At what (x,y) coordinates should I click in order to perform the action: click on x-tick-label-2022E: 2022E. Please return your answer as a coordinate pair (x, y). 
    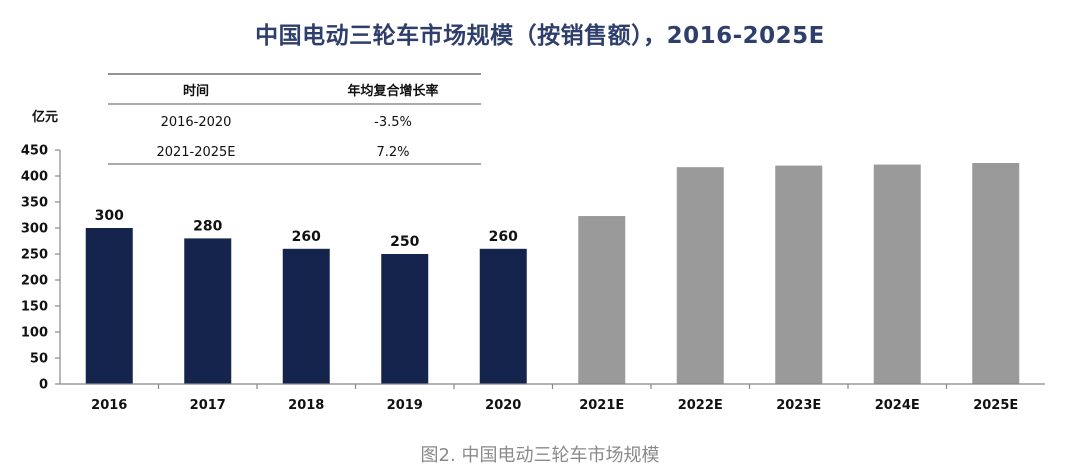
    Looking at the image, I should click on (700, 405).